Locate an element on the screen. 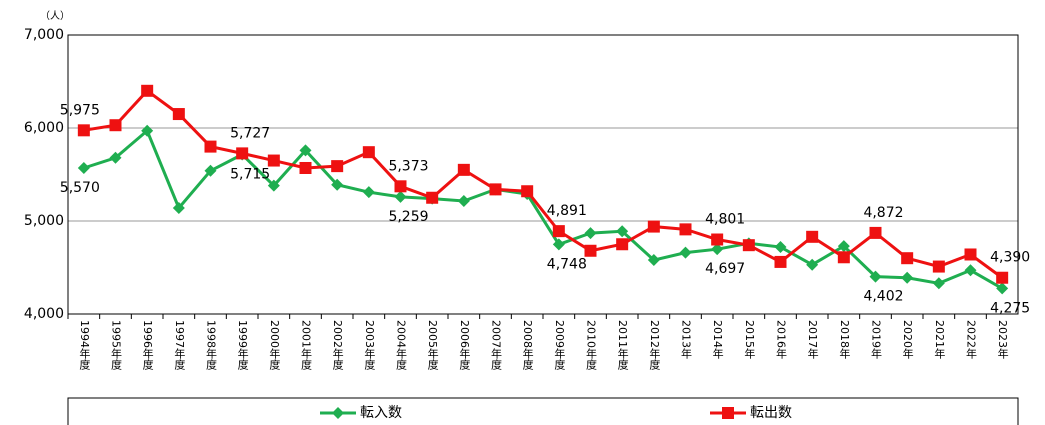 This screenshot has height=425, width=1045. x-tick-label: 2015年 is located at coordinates (749, 339).